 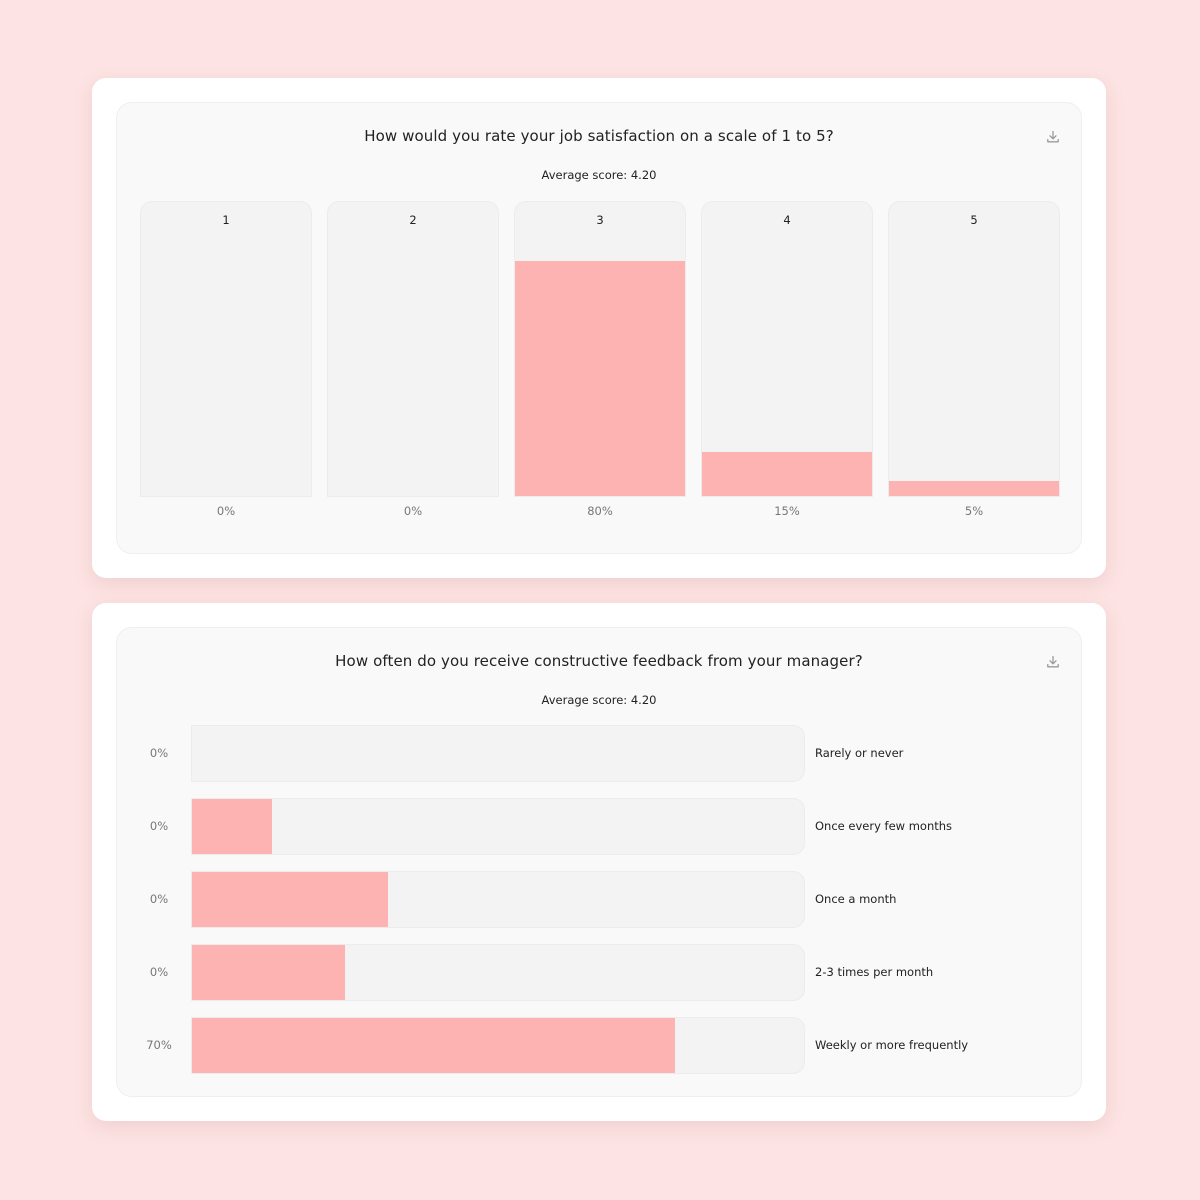 I want to click on bar-track: 4, so click(x=787, y=349).